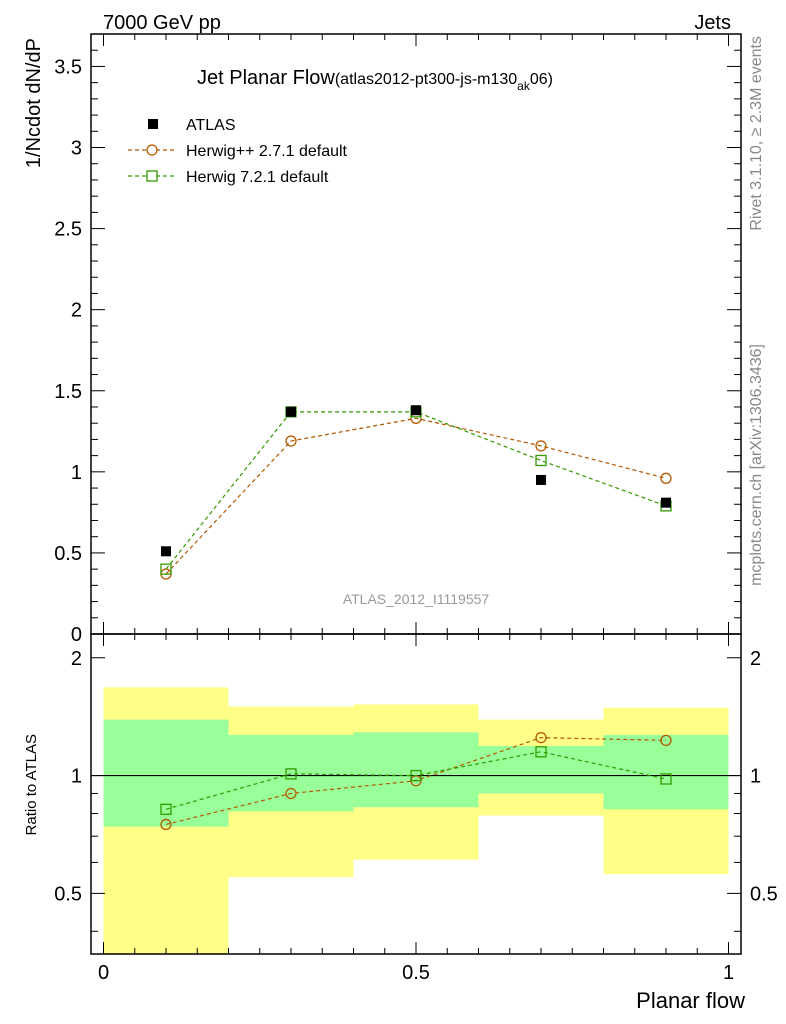 Image resolution: width=786 pixels, height=1024 pixels. What do you see at coordinates (152, 176) in the screenshot?
I see `legend-herwig7-marker` at bounding box center [152, 176].